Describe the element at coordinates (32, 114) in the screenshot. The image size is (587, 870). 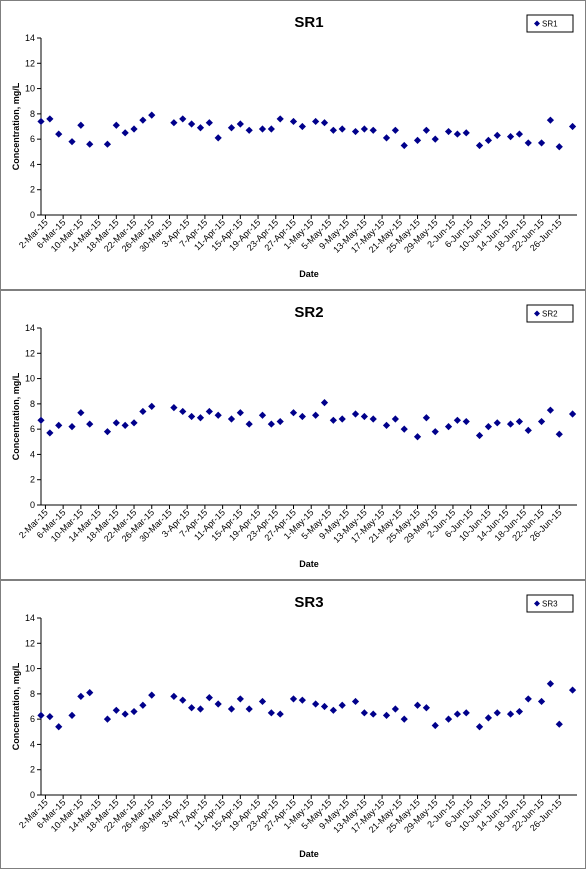
I see `y-tick-label: 8` at that location.